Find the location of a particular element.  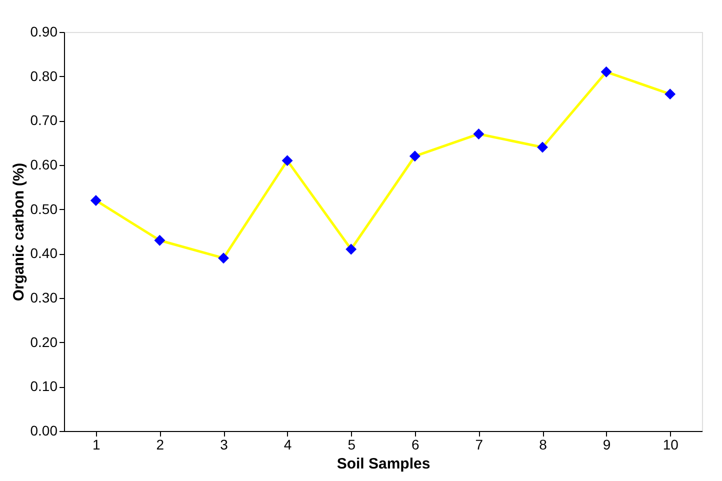

x-tick-label: 10 is located at coordinates (670, 444).